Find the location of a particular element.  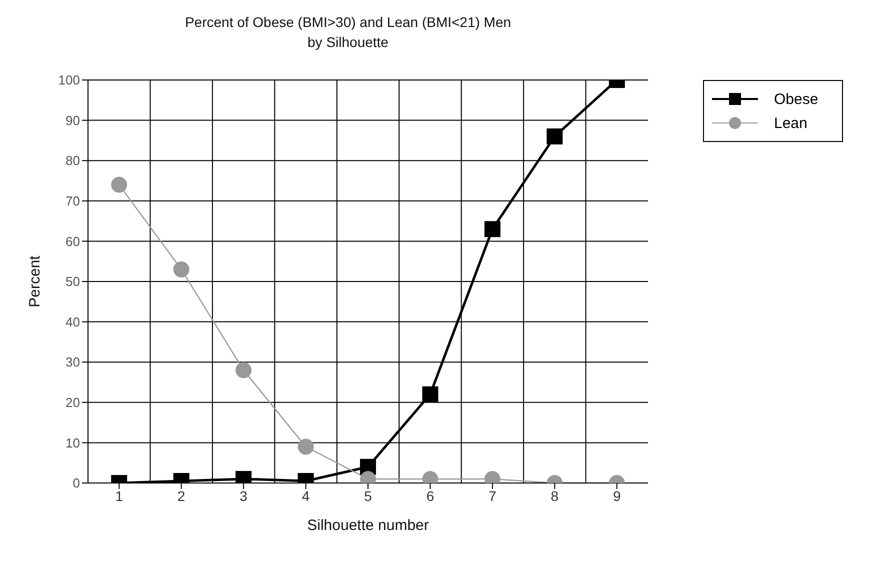

y-axis-title: Percent is located at coordinates (35, 281).